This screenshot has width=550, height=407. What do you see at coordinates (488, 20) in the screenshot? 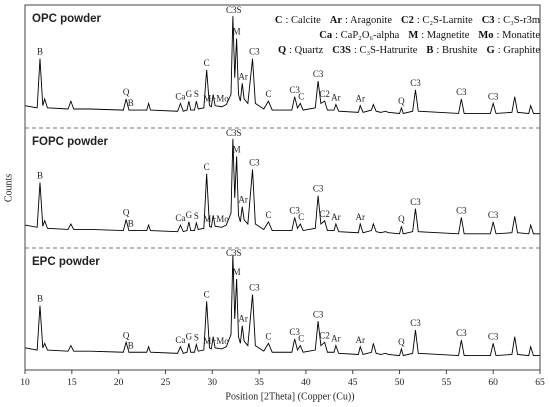
I see `legend-symbol: C3` at bounding box center [488, 20].